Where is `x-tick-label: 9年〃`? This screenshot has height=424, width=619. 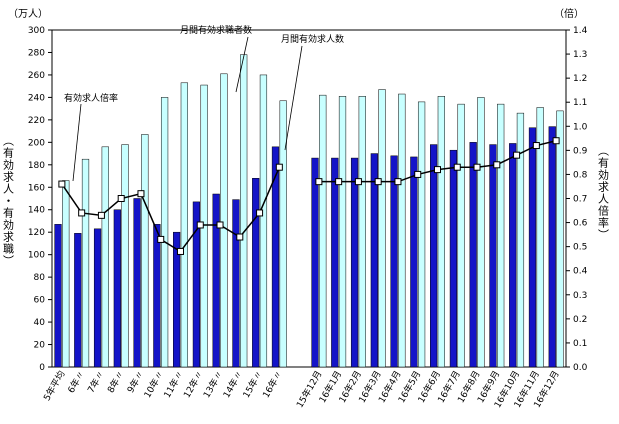 x-tick-label: 9年〃 is located at coordinates (135, 382).